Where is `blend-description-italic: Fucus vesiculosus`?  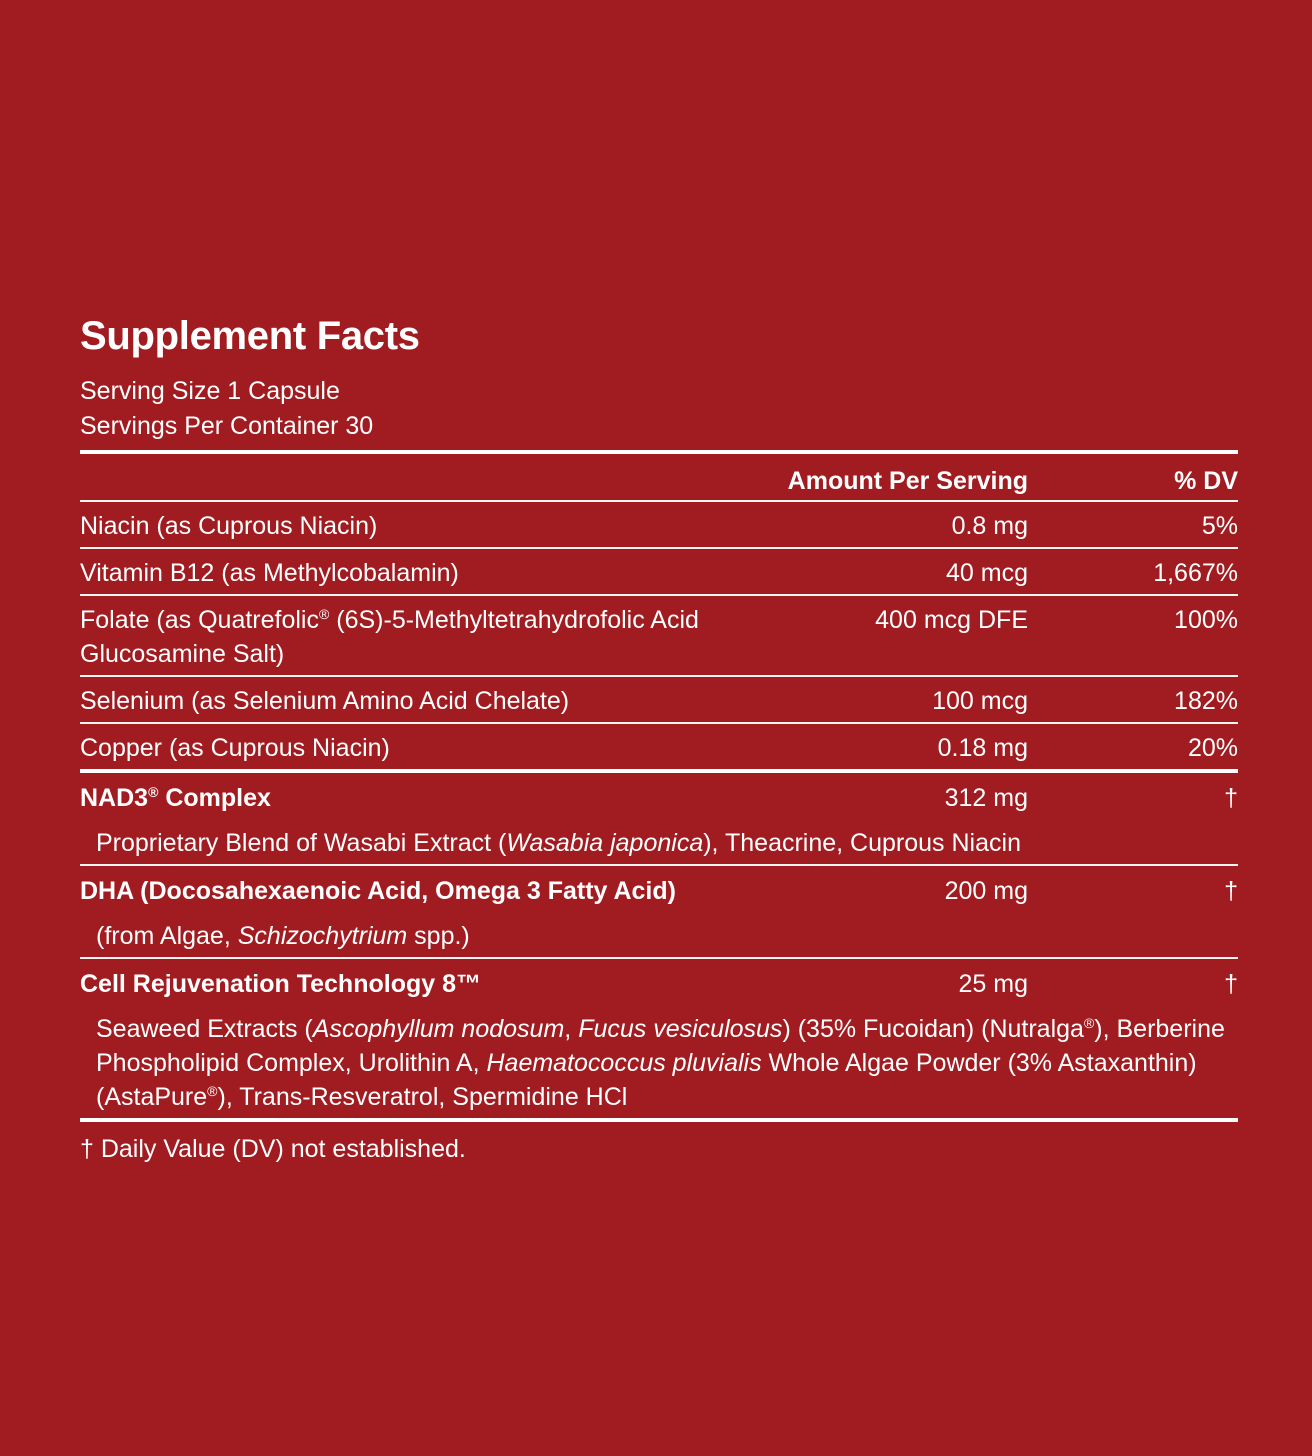
blend-description-italic: Fucus vesiculosus is located at coordinates (680, 1029).